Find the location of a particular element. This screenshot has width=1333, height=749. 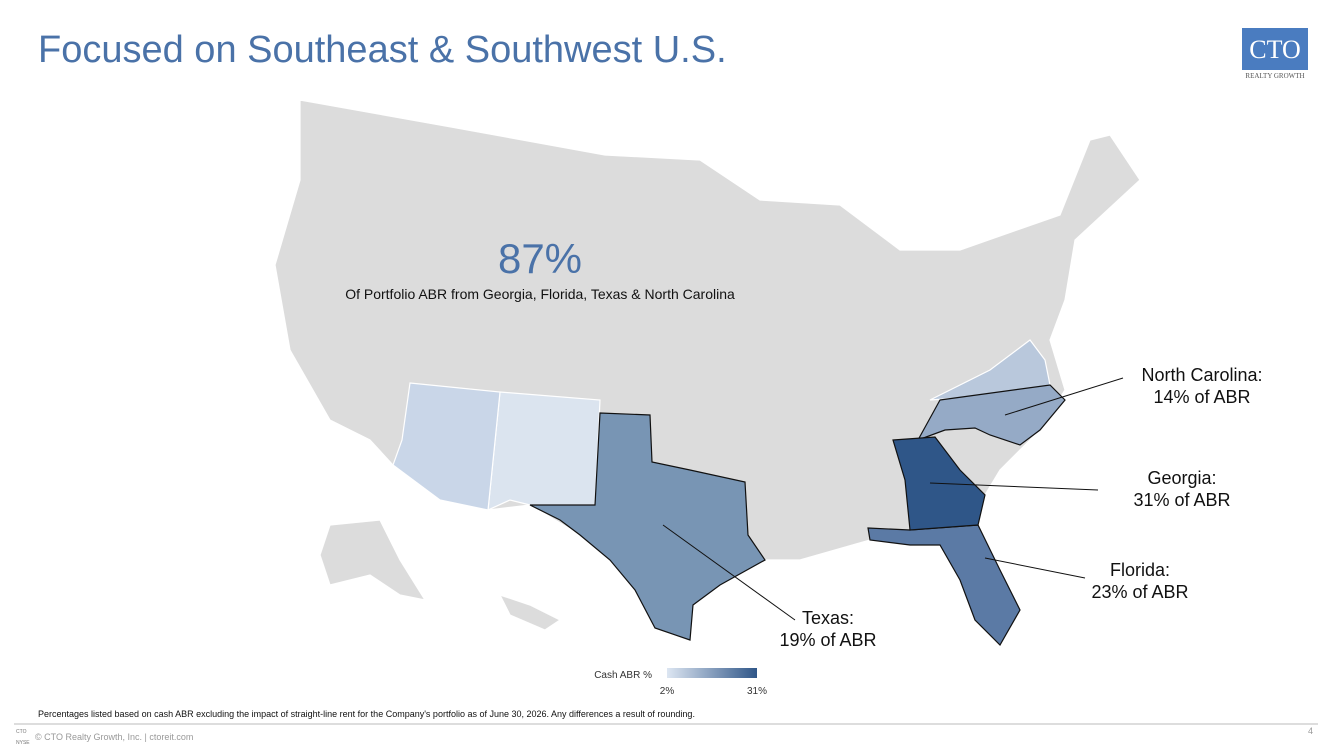

north-carolina is located at coordinates (991, 415).